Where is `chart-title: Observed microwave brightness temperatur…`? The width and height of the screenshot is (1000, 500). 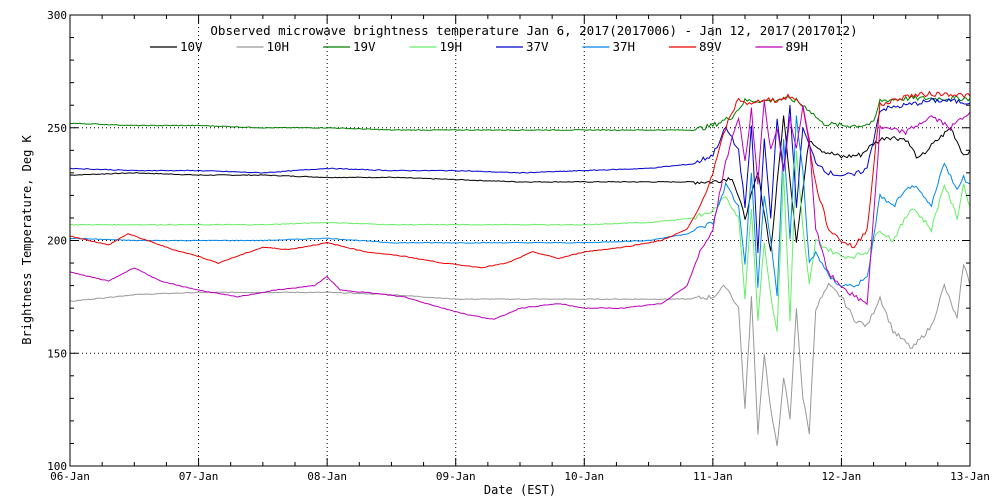
chart-title: Observed microwave brightness temperatur… is located at coordinates (533, 30).